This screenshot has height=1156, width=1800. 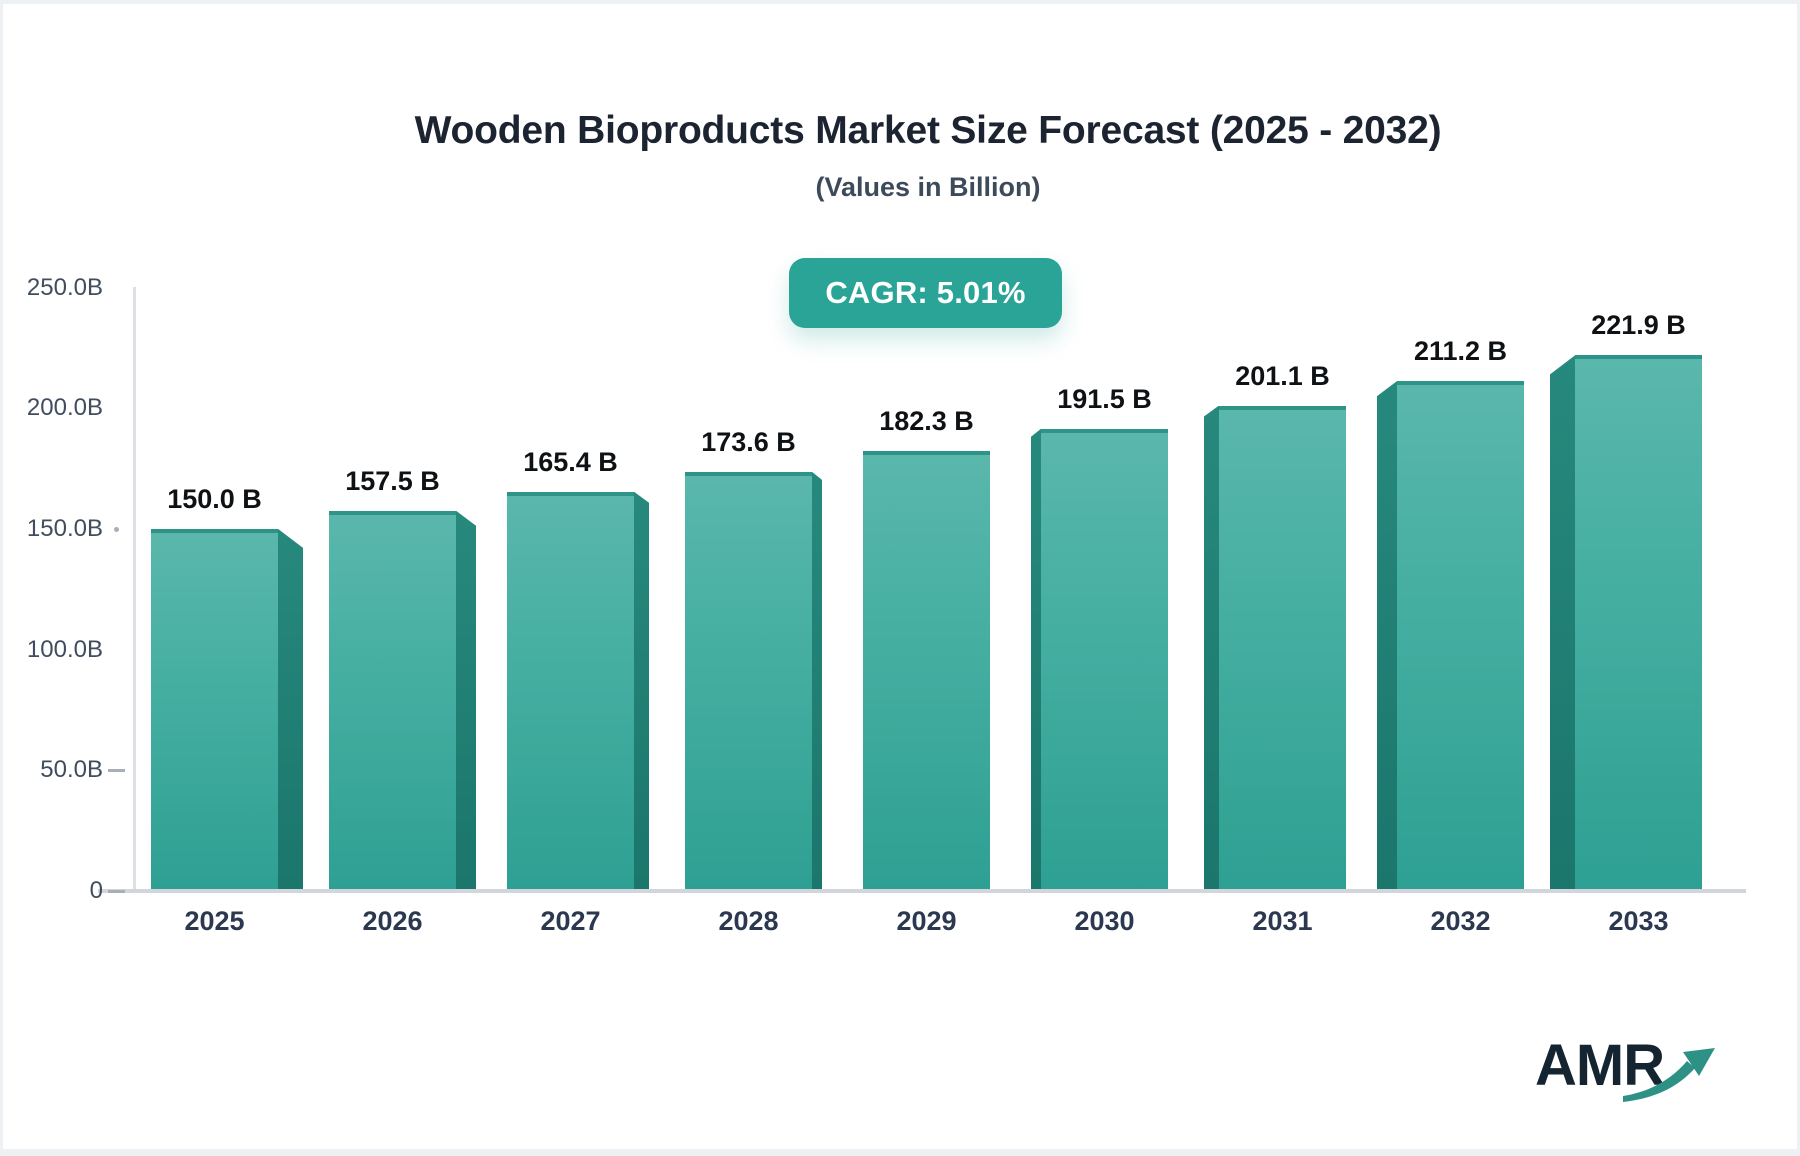 I want to click on bar-2029, so click(x=926, y=669).